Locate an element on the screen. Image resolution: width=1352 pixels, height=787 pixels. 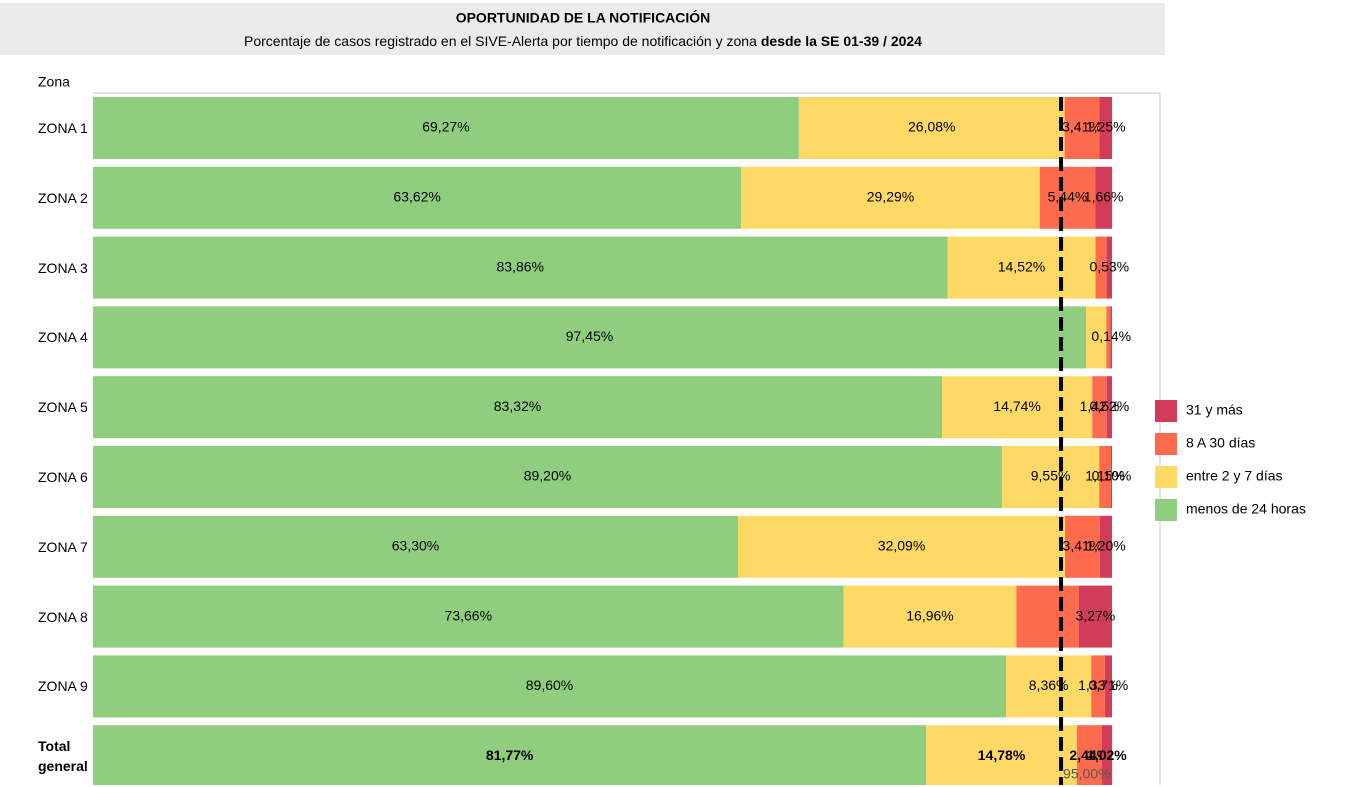
value-label: 26,08% is located at coordinates (931, 127).